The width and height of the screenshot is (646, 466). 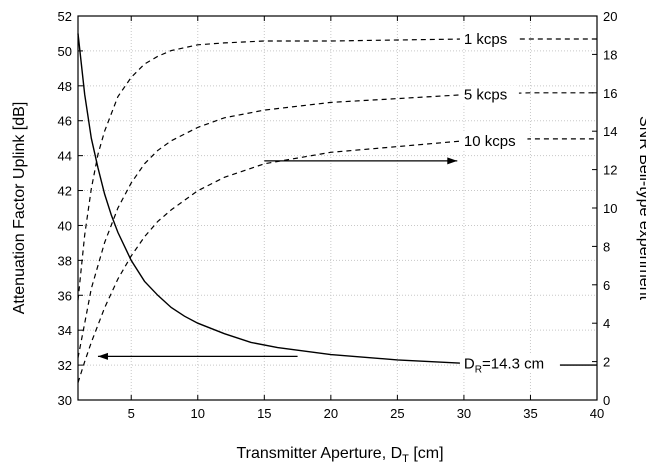 I want to click on y-left-tick-label: 48, so click(x=65, y=86).